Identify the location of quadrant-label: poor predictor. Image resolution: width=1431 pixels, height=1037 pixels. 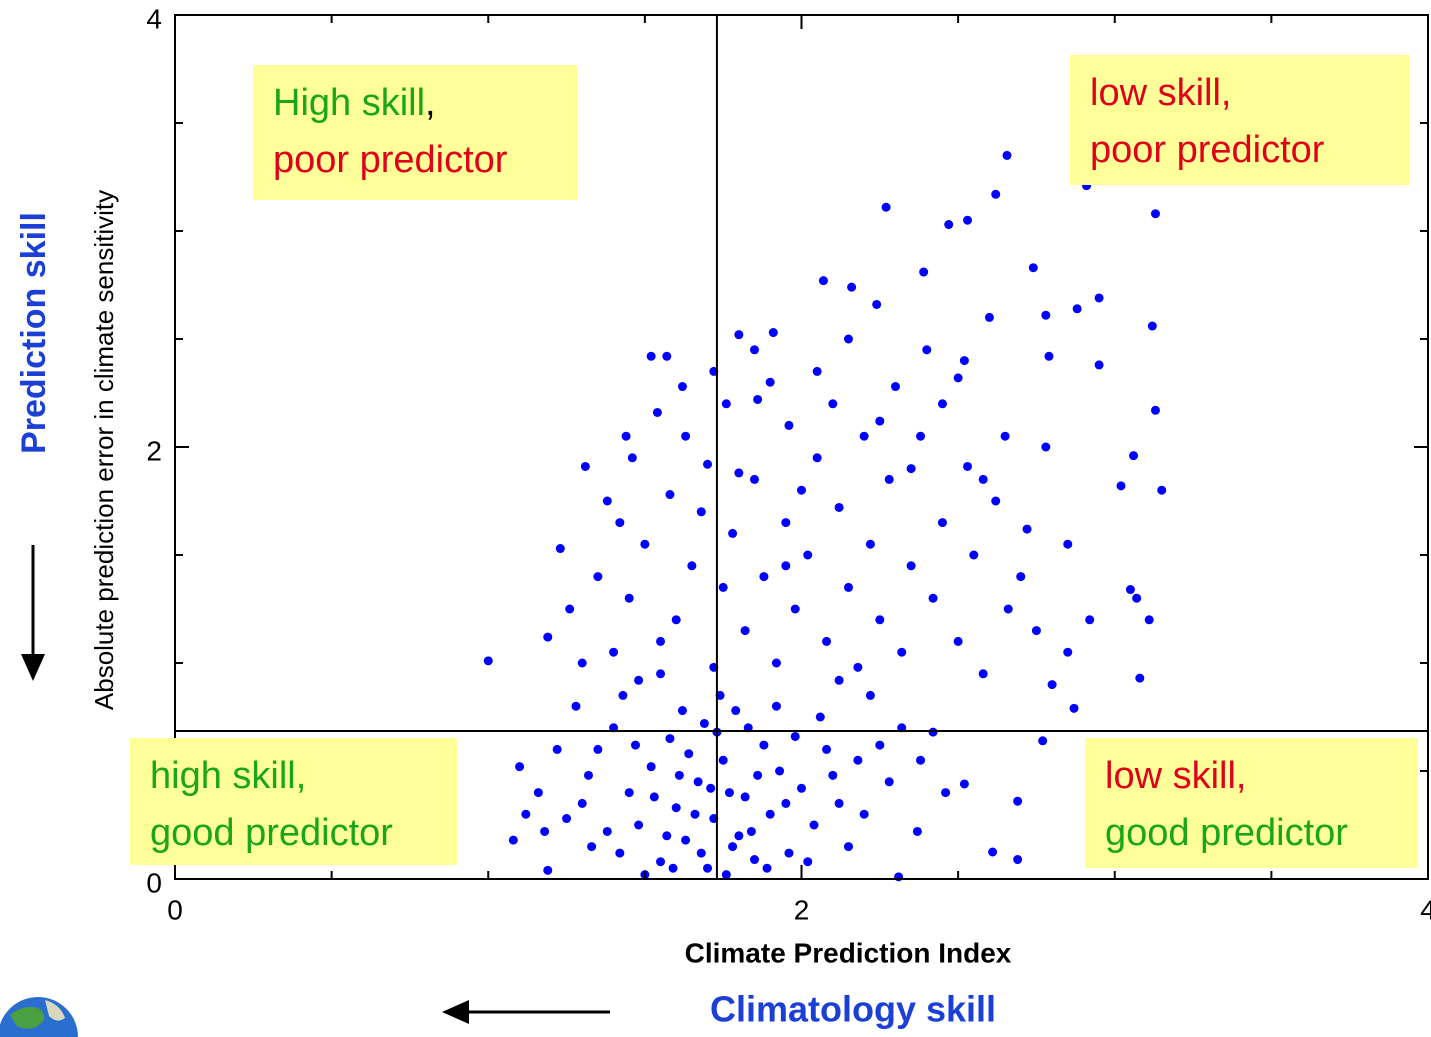
(1207, 150).